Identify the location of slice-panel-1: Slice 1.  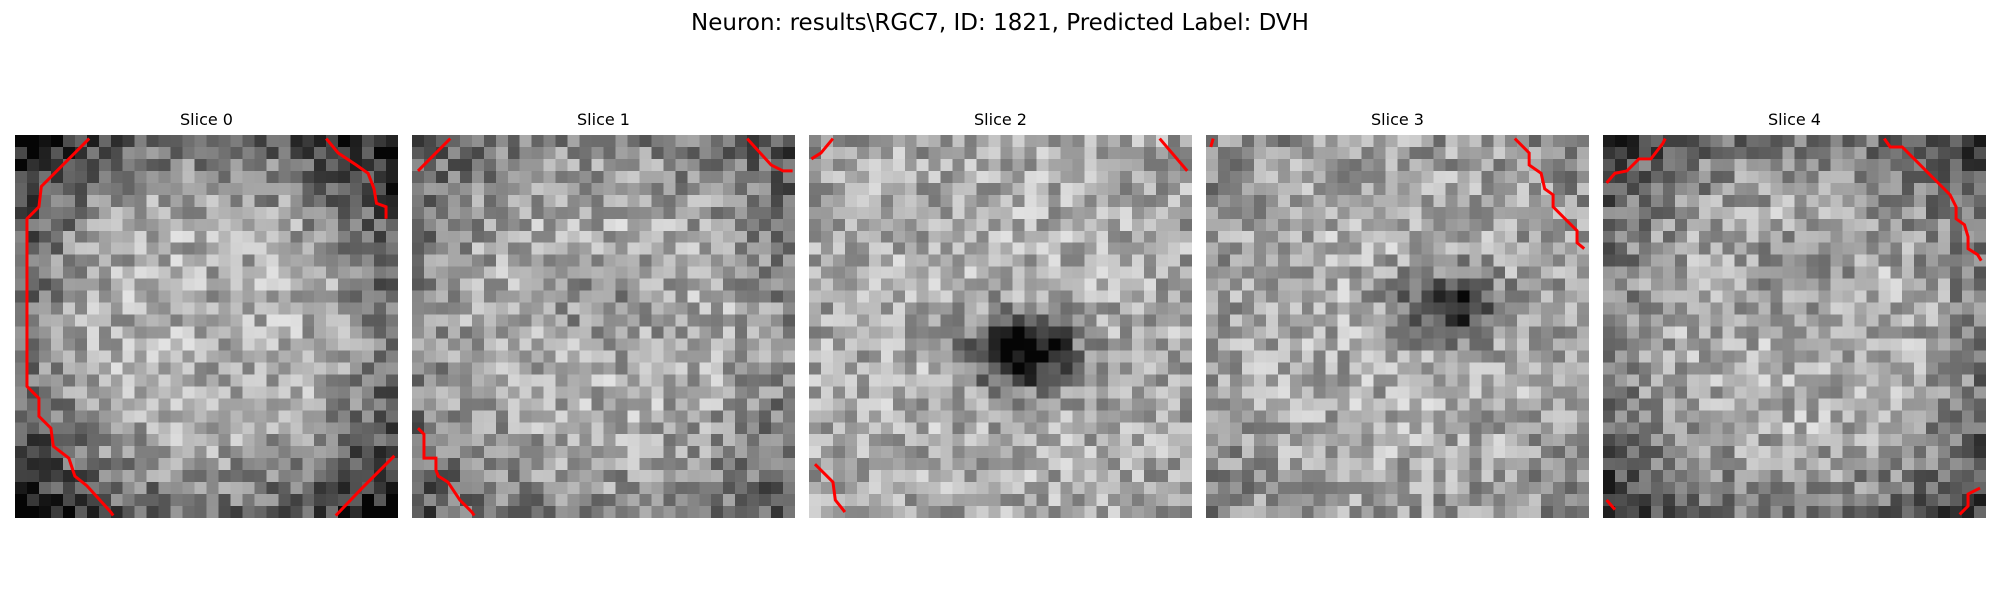
(603, 314).